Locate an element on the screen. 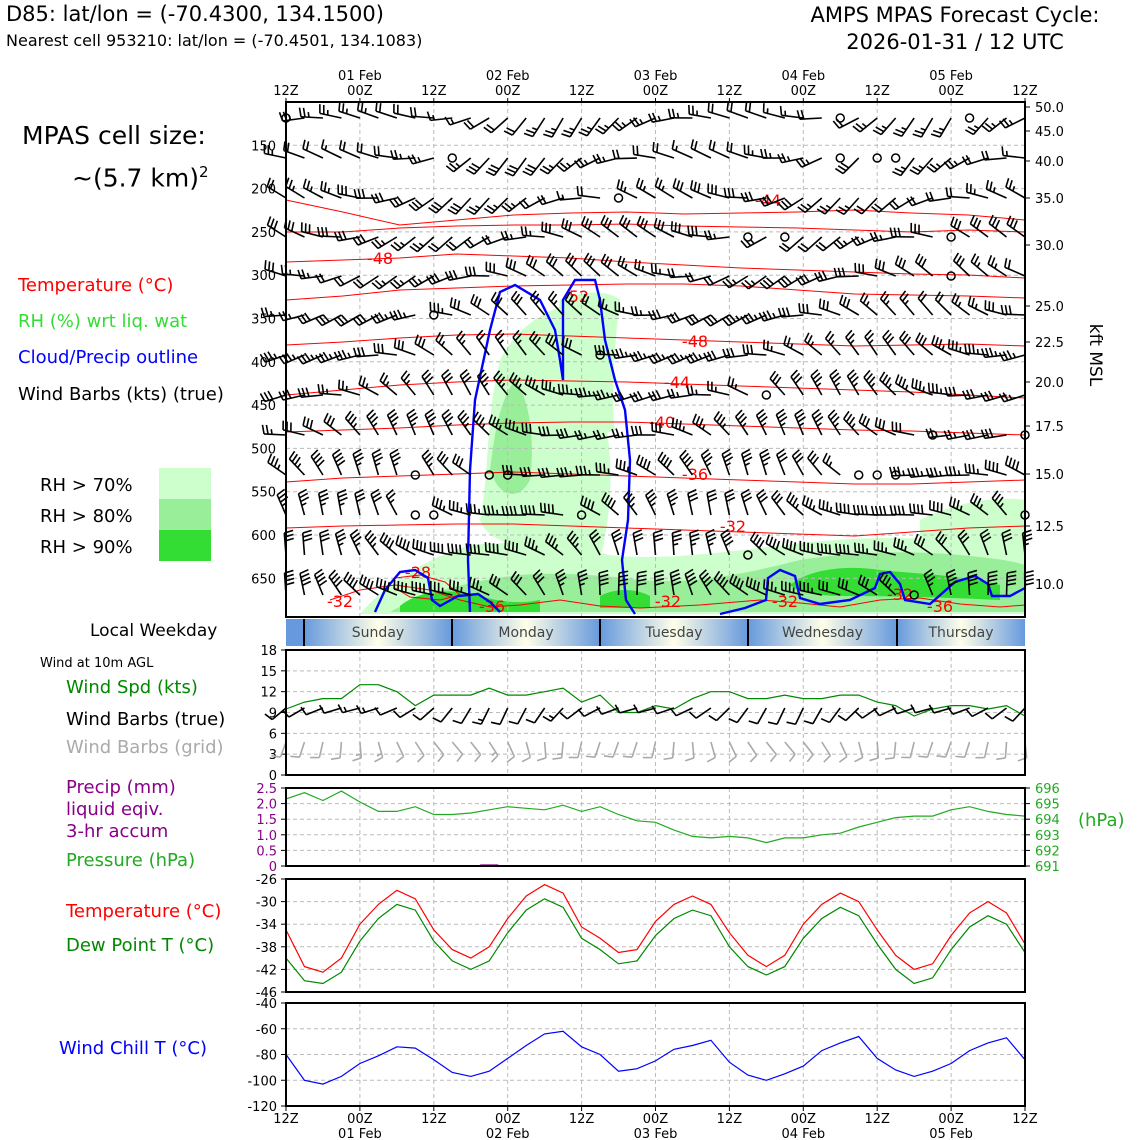  bottom-date-label: 04 Feb is located at coordinates (803, 1133).